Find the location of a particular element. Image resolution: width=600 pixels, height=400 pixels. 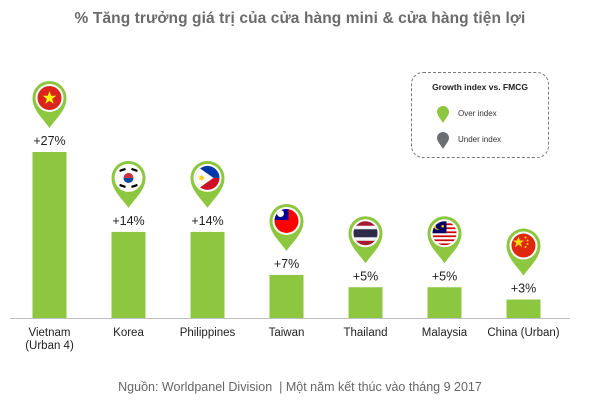

legend-title: Growth index vs. FMCG is located at coordinates (480, 87).